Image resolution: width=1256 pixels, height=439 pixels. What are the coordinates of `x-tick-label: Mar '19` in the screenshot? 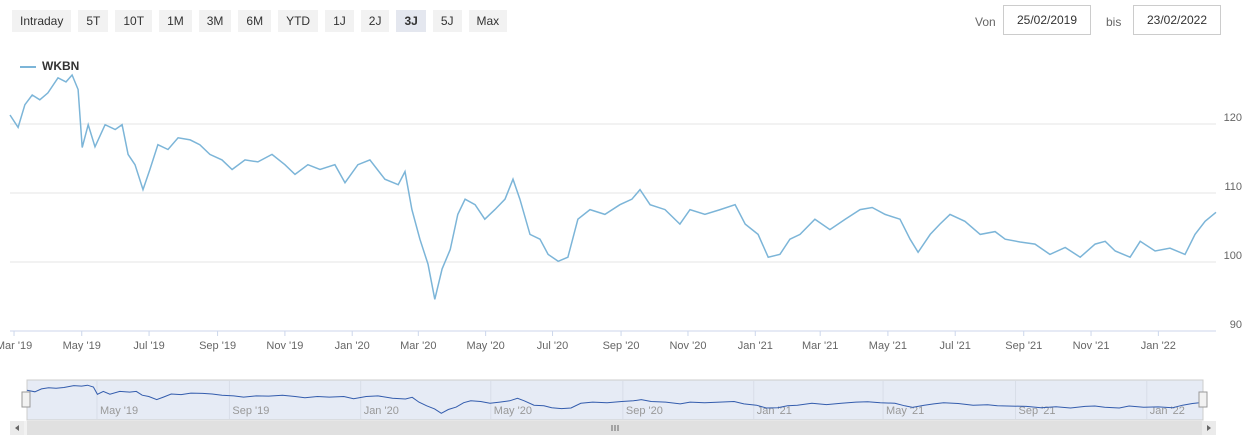 It's located at (16, 346).